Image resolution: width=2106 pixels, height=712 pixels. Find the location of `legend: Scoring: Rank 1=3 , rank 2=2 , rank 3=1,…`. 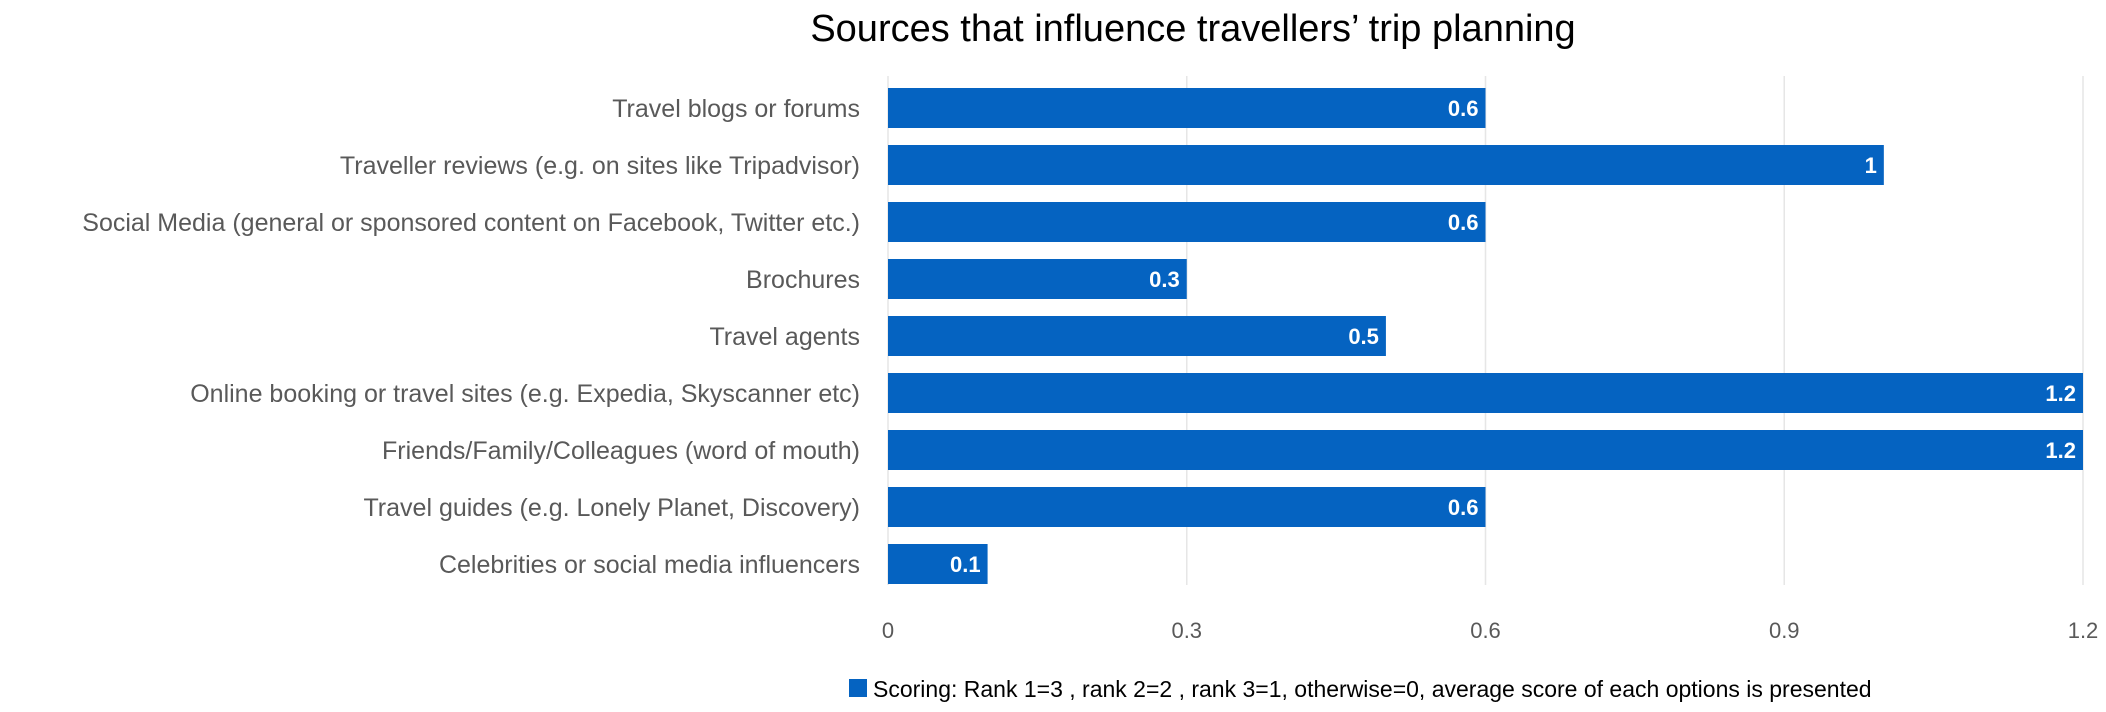

legend: Scoring: Rank 1=3 , rank 2=2 , rank 3=1,… is located at coordinates (1360, 689).